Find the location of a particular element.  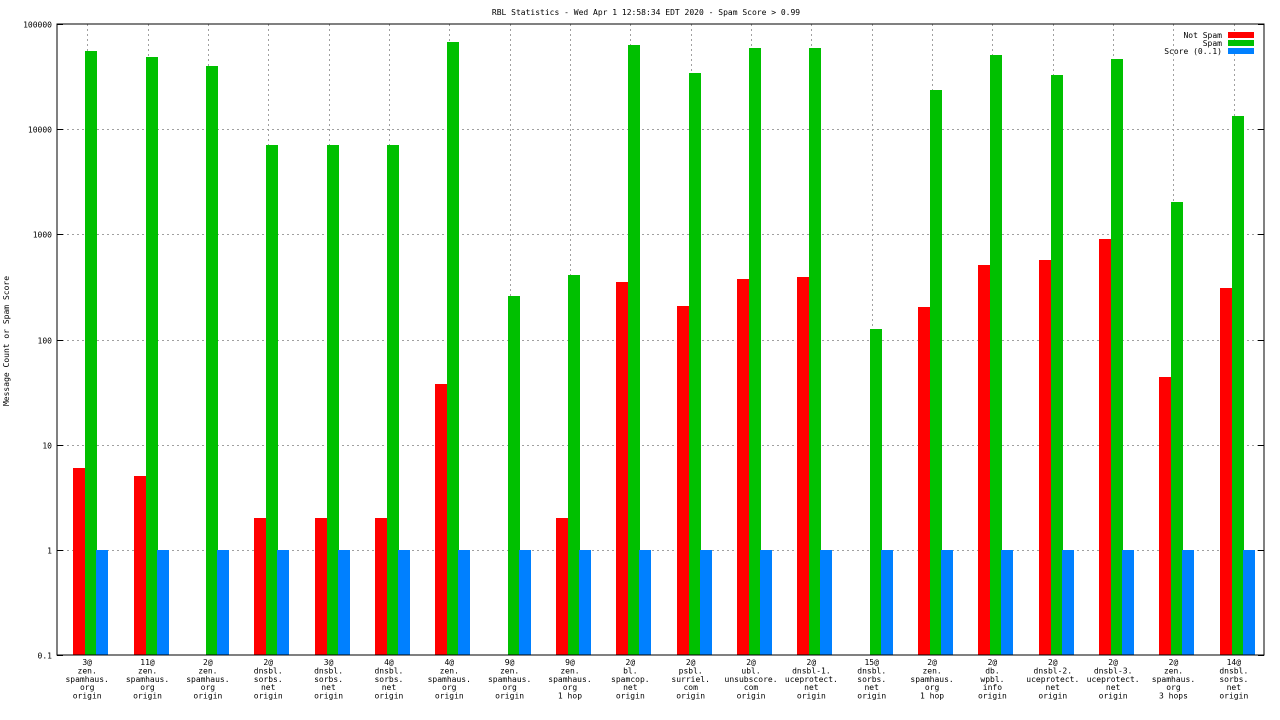

y-axis-label: Message Count or Spam Score is located at coordinates (6, 341).